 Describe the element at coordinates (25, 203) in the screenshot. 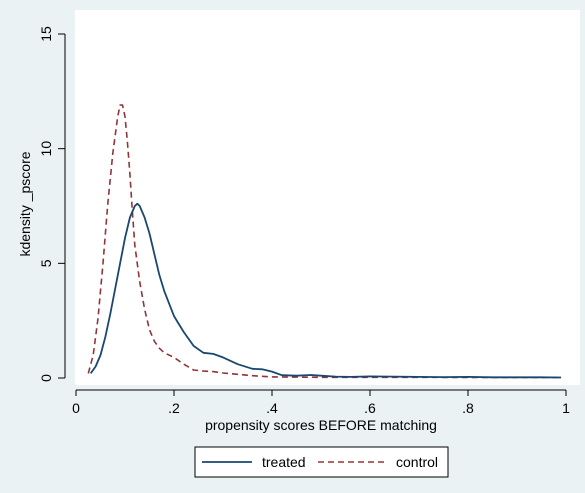

I see `y-axis-label: kdensity _pscore` at that location.